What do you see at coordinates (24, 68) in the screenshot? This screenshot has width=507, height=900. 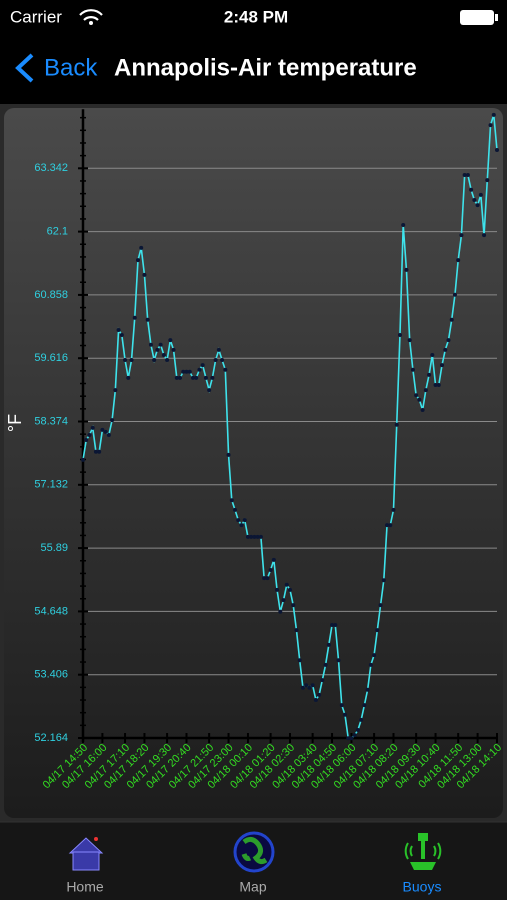 I see `back-chevron` at bounding box center [24, 68].